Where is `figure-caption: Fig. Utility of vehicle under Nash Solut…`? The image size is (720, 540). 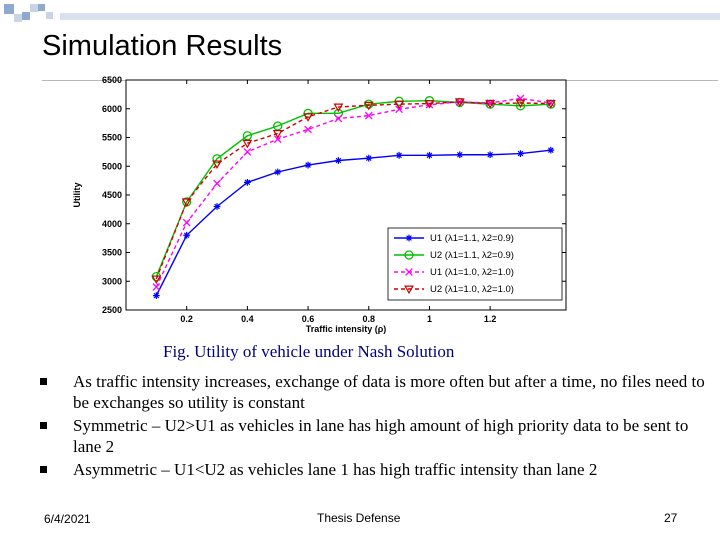 figure-caption: Fig. Utility of vehicle under Nash Solut… is located at coordinates (309, 351).